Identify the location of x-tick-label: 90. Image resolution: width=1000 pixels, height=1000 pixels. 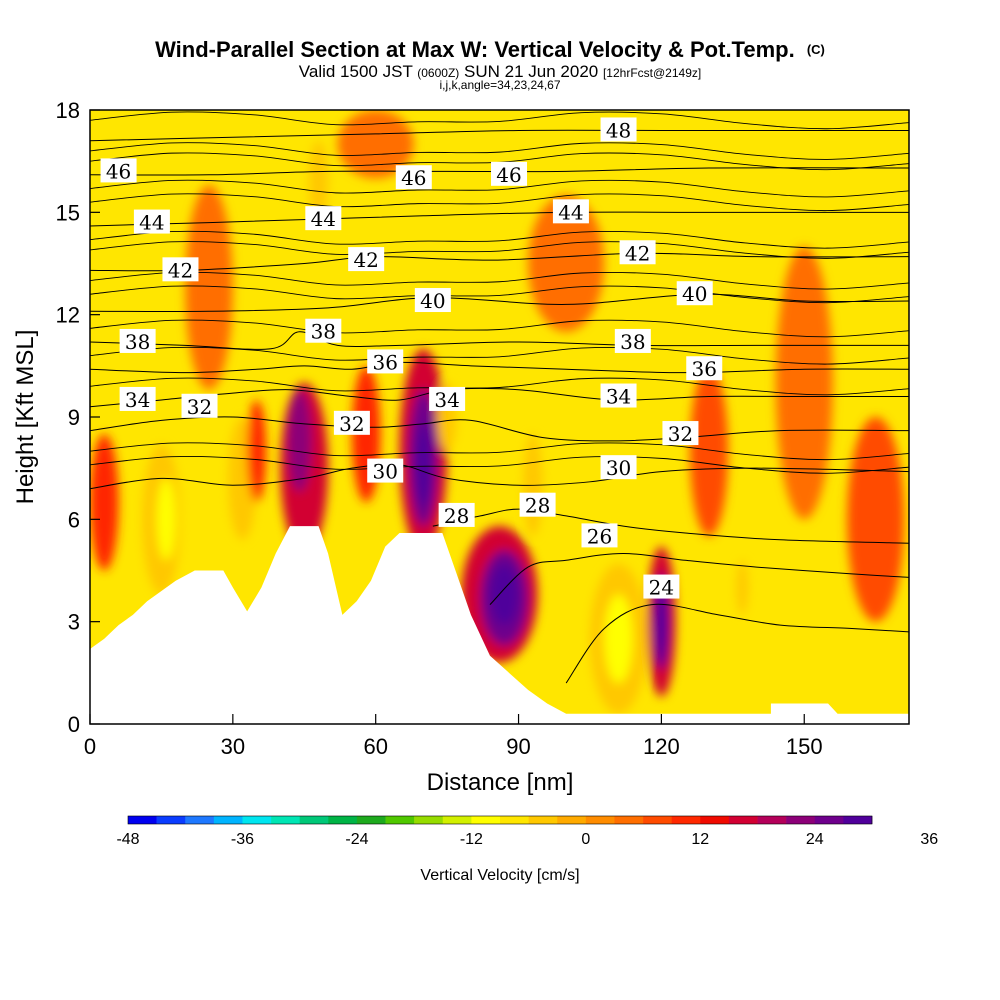
(518, 746).